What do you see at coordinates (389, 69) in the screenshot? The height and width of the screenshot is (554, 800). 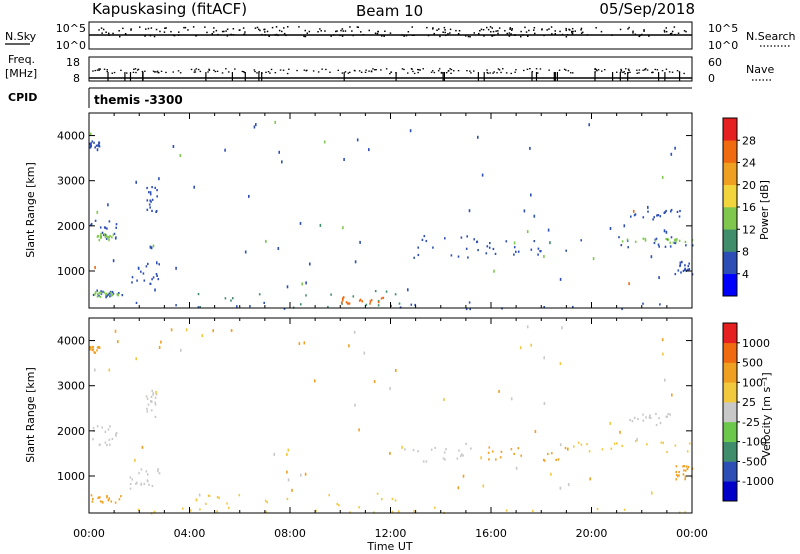 I see `frequency-panel: Freq. [MHz] 18 8 60 0 Nave` at bounding box center [389, 69].